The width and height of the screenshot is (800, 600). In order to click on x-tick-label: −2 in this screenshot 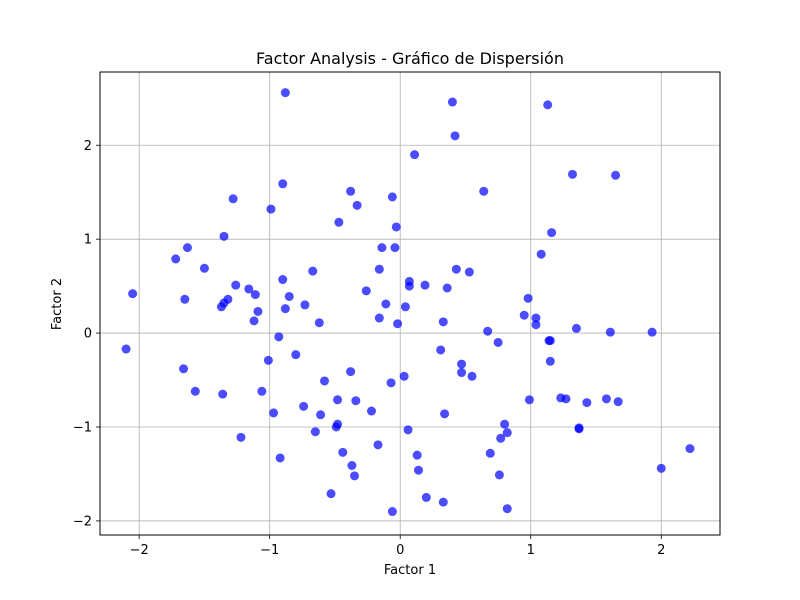, I will do `click(139, 550)`.